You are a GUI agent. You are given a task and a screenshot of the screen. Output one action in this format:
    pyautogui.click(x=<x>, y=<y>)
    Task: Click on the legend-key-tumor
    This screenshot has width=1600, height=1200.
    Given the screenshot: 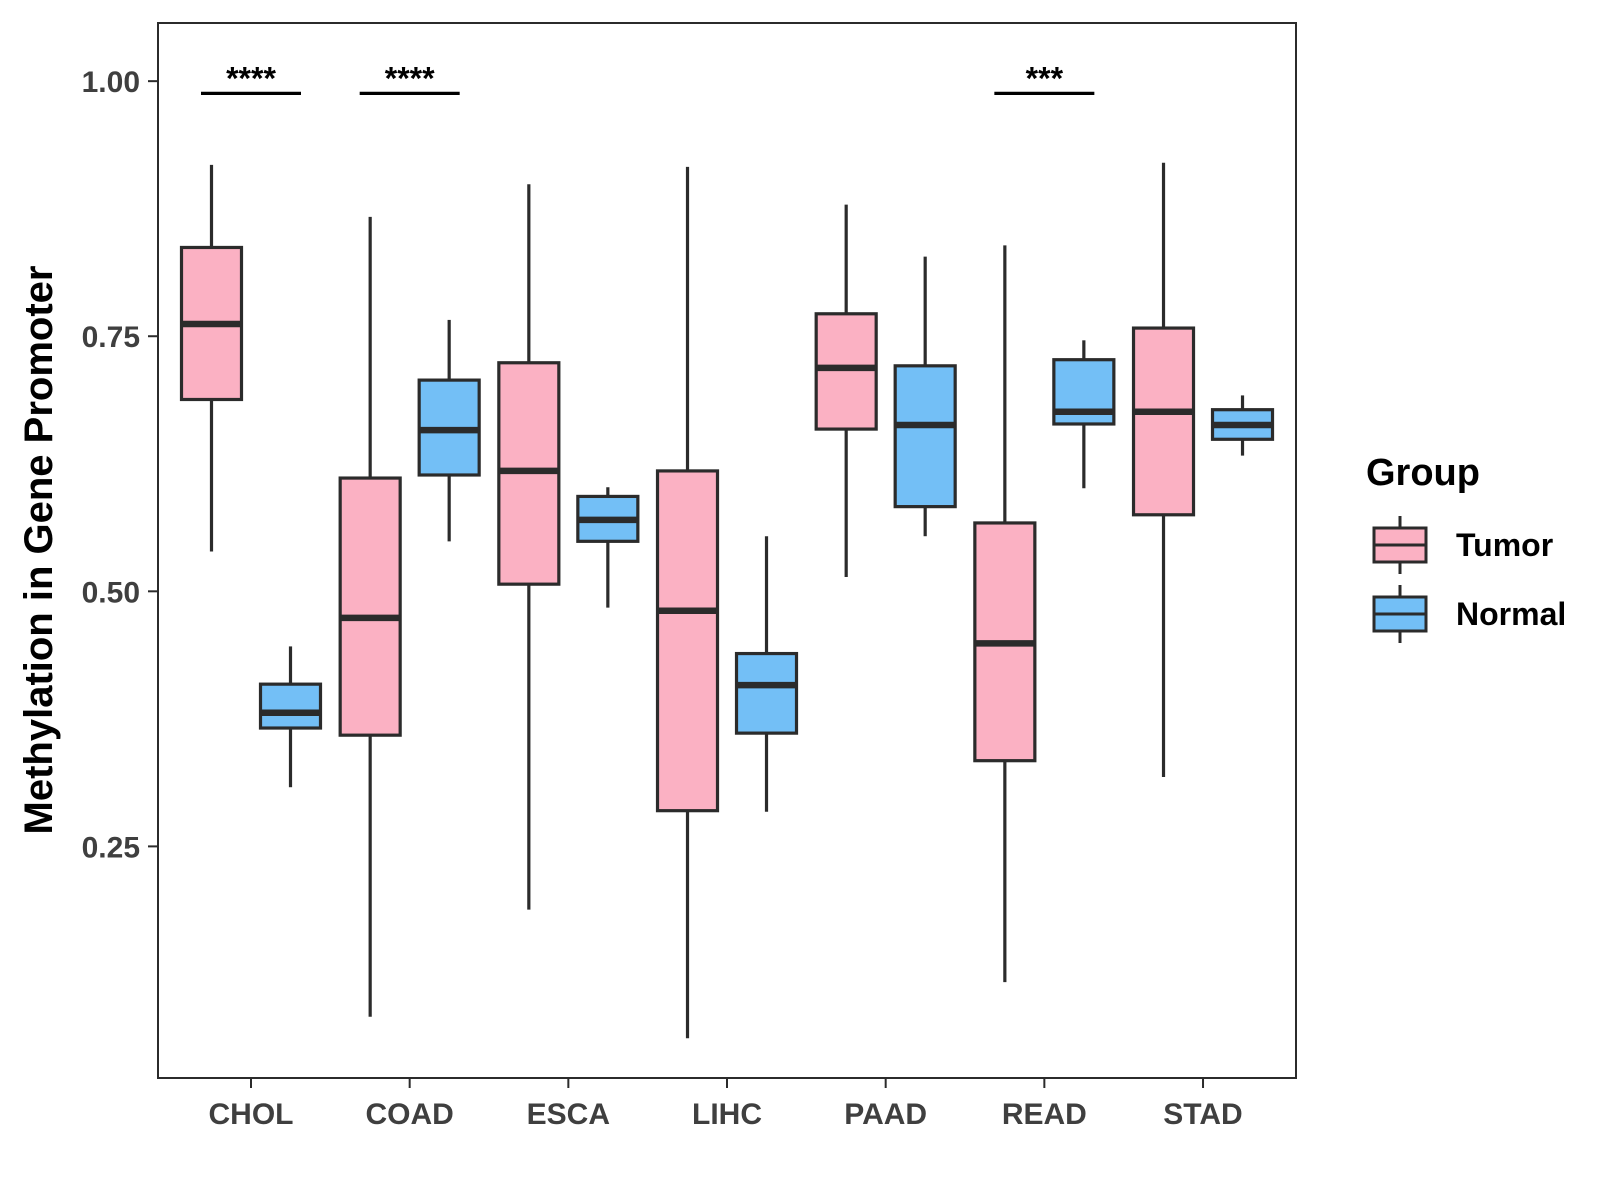 What is the action you would take?
    pyautogui.click(x=1400, y=545)
    